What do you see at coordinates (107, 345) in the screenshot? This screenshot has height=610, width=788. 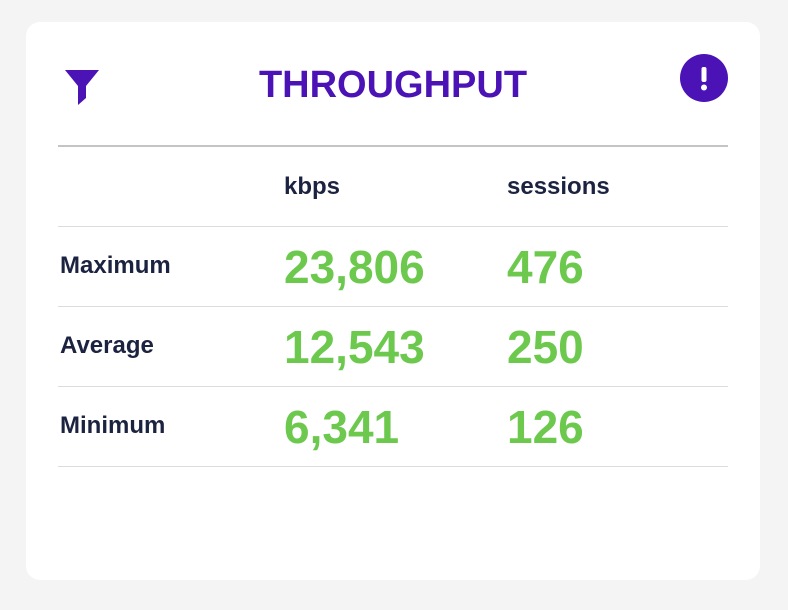 I see `row-label: Average` at bounding box center [107, 345].